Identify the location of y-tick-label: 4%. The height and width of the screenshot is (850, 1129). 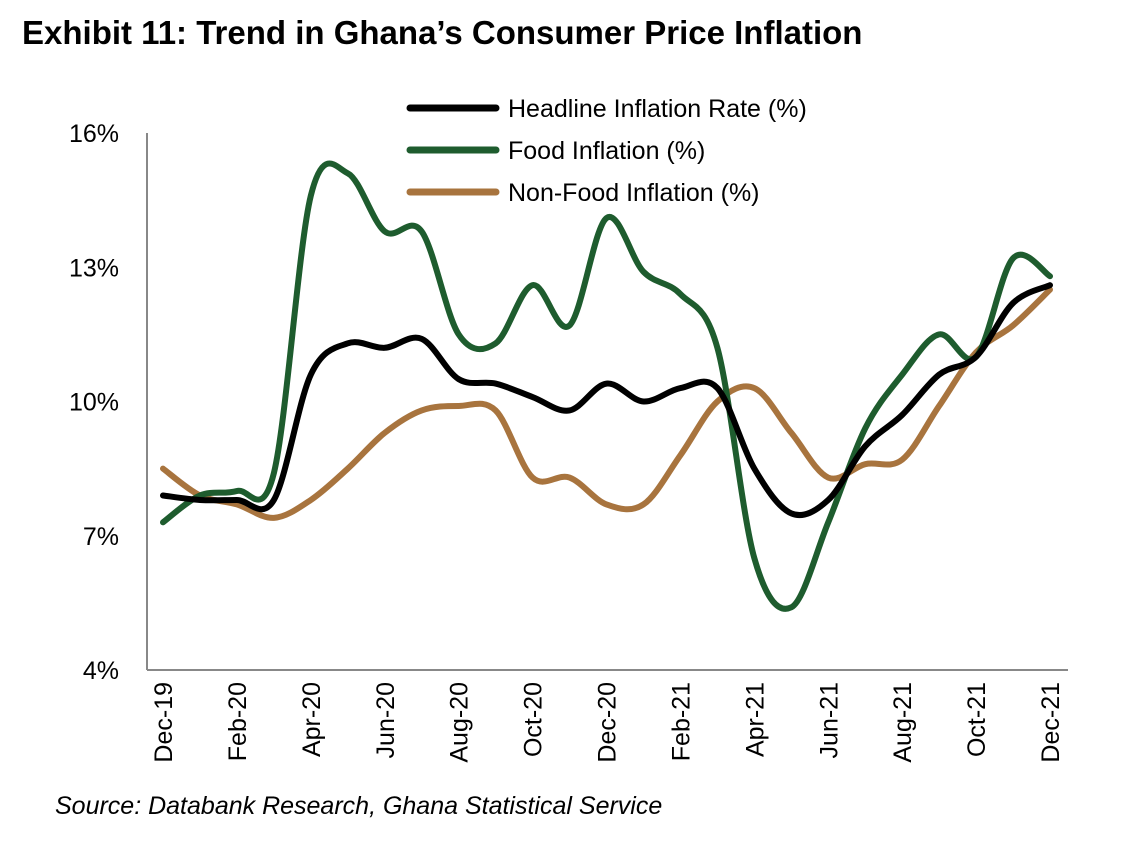
(101, 671).